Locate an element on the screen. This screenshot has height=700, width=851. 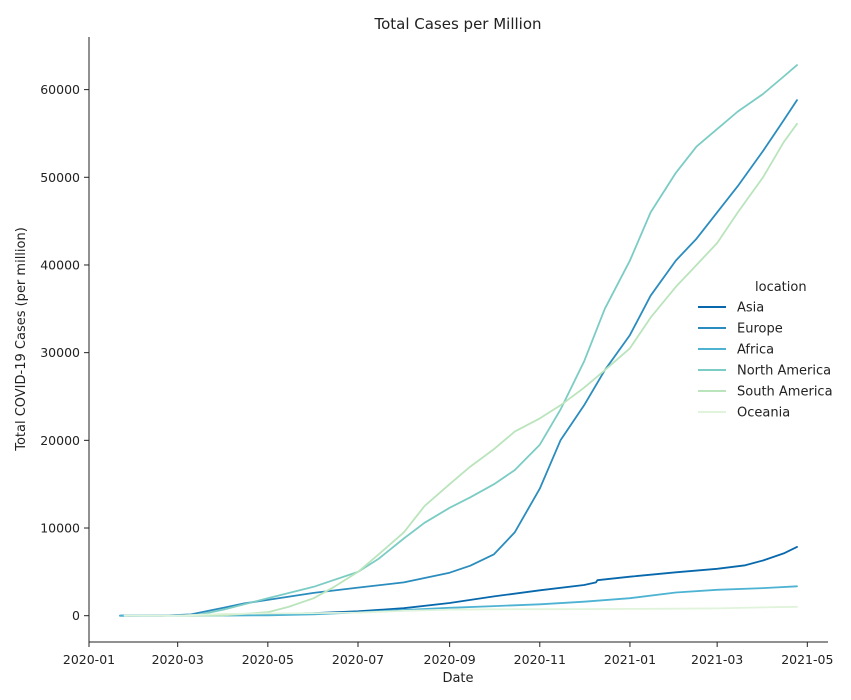
x-tick-label: 2020-07 is located at coordinates (358, 659).